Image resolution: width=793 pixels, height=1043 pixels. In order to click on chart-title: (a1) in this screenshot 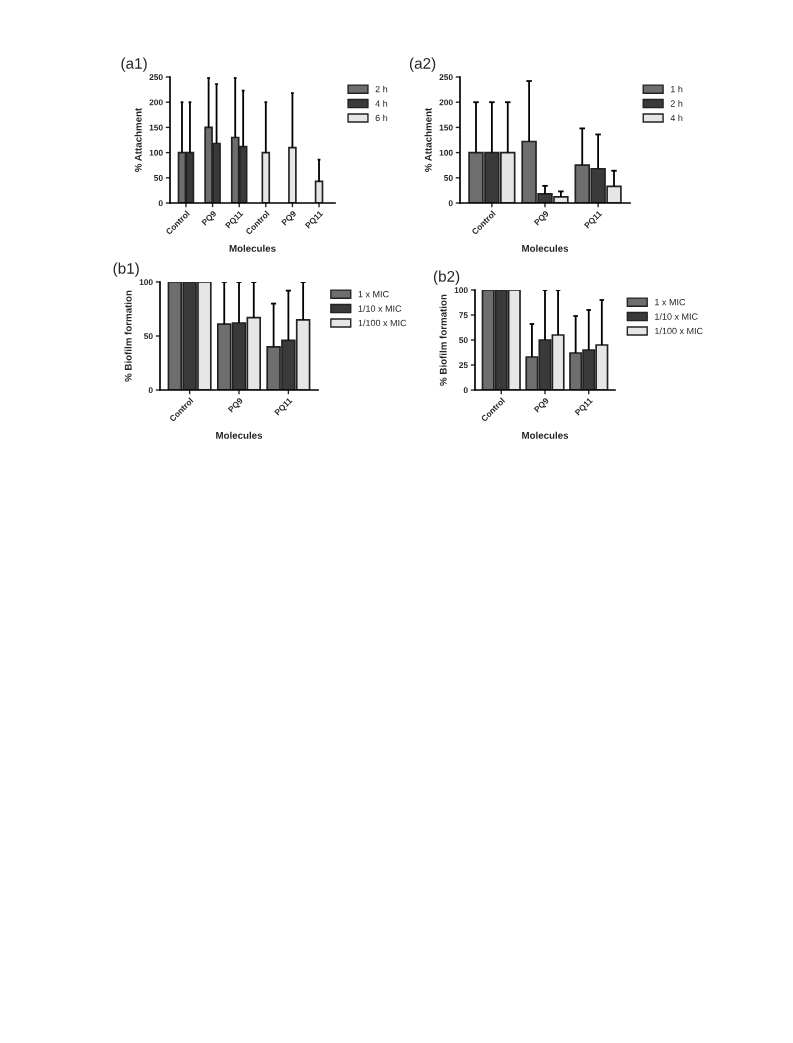, I will do `click(134, 64)`.